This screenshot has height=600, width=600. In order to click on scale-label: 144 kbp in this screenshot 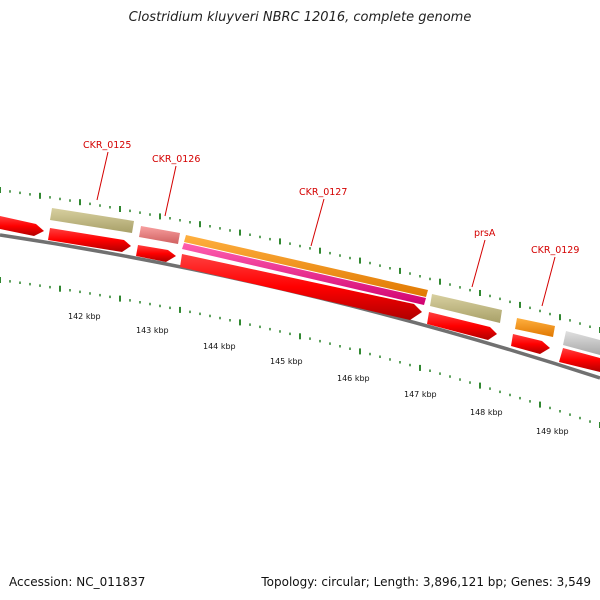, I will do `click(219, 346)`.